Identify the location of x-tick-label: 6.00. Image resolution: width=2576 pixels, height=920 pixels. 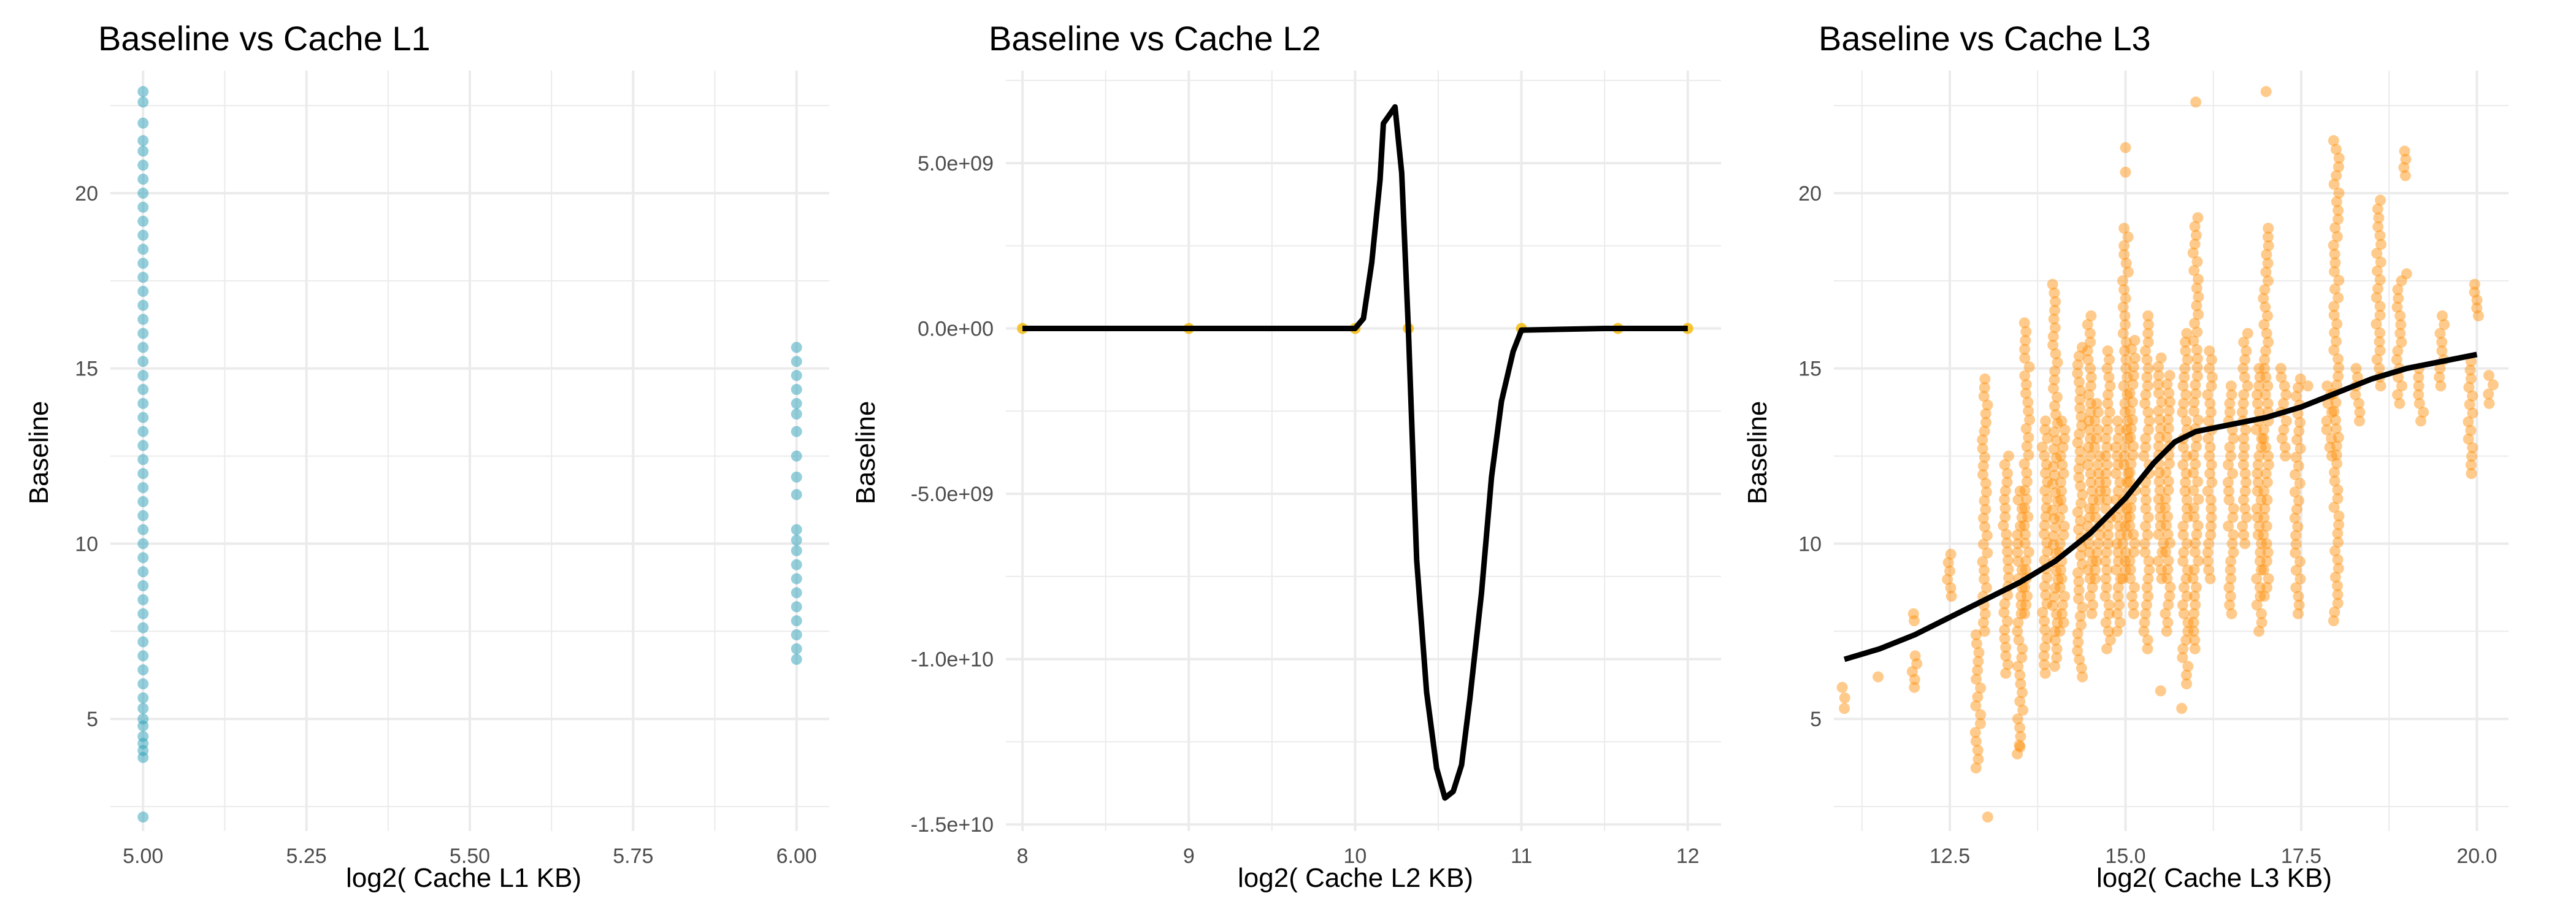
(796, 856).